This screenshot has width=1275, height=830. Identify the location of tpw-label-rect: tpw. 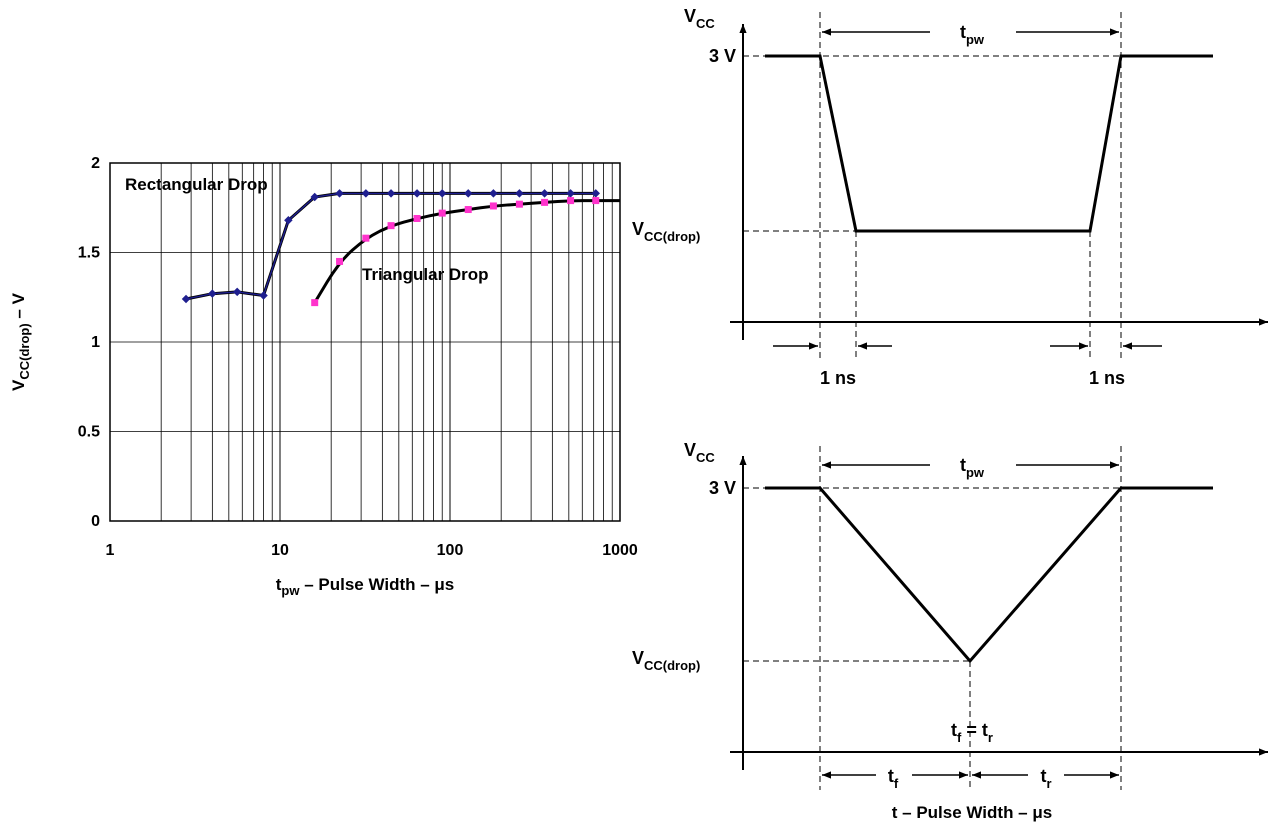
(972, 34).